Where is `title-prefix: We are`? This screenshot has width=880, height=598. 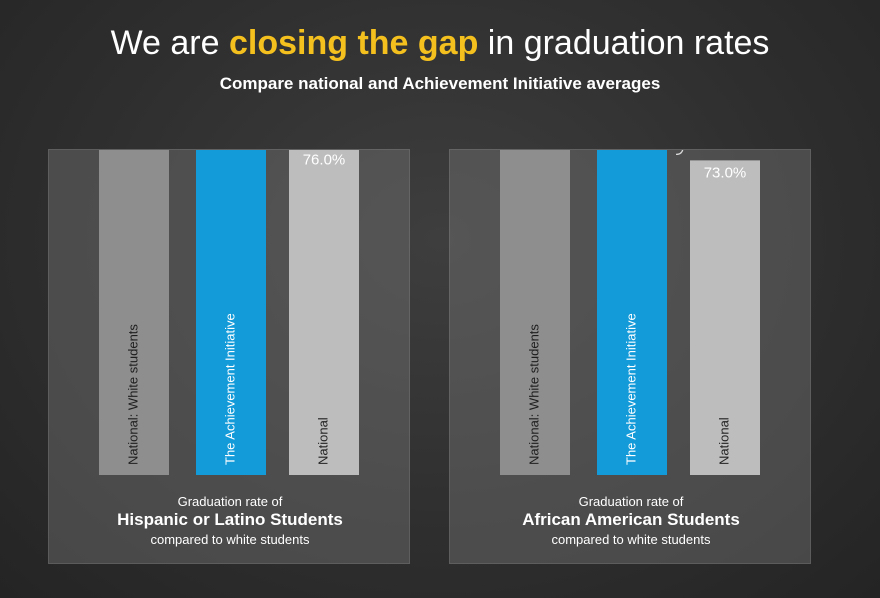 title-prefix: We are is located at coordinates (169, 43).